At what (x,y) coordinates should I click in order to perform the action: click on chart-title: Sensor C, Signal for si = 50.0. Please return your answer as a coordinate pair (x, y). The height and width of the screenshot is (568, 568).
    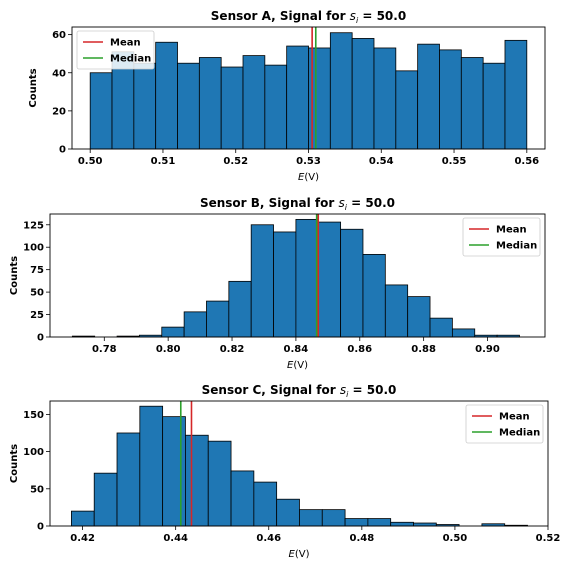
    Looking at the image, I should click on (299, 391).